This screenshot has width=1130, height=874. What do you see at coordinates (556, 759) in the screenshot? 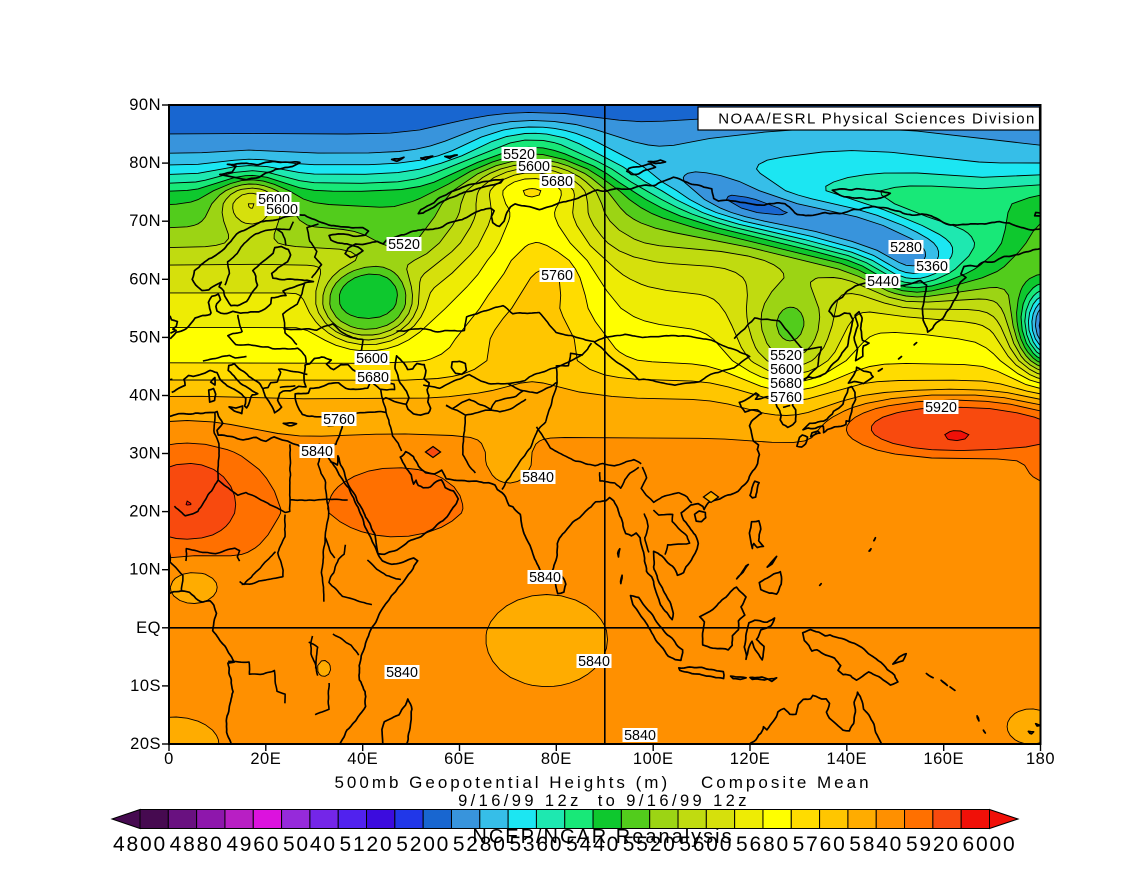
I see `svg-text: 80E` at bounding box center [556, 759].